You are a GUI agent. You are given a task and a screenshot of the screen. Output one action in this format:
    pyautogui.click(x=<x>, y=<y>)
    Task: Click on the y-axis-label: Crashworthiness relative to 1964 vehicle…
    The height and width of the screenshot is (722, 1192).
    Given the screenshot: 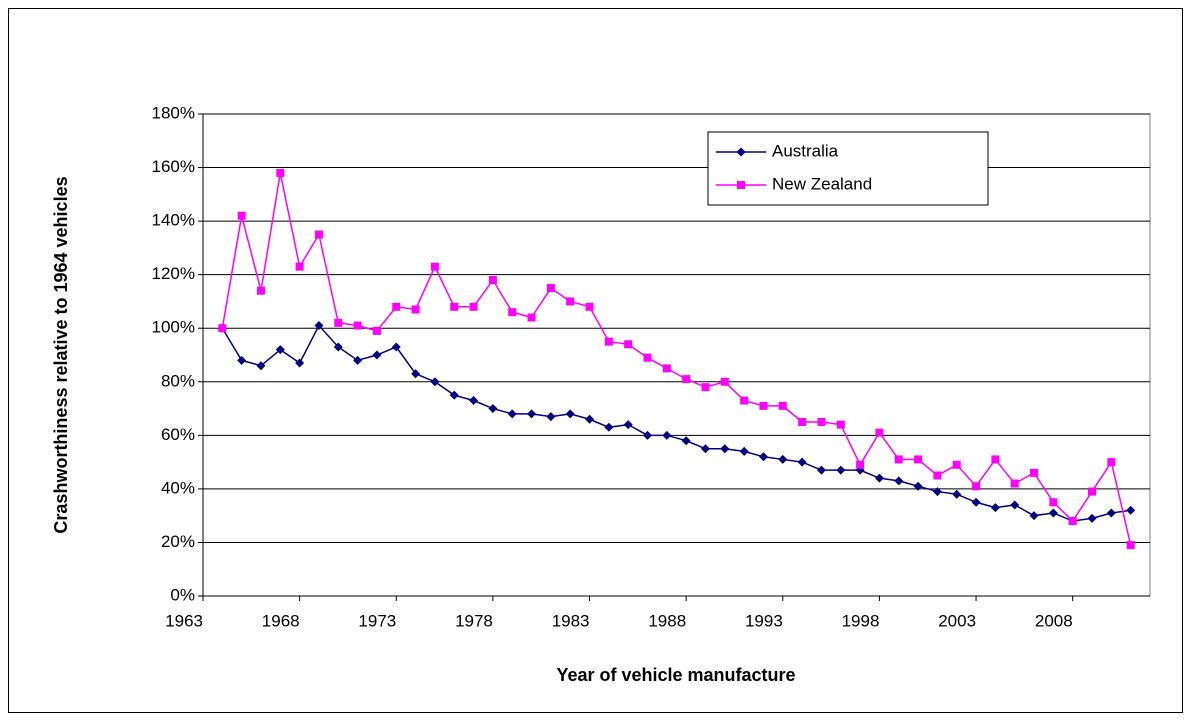 What is the action you would take?
    pyautogui.click(x=61, y=354)
    